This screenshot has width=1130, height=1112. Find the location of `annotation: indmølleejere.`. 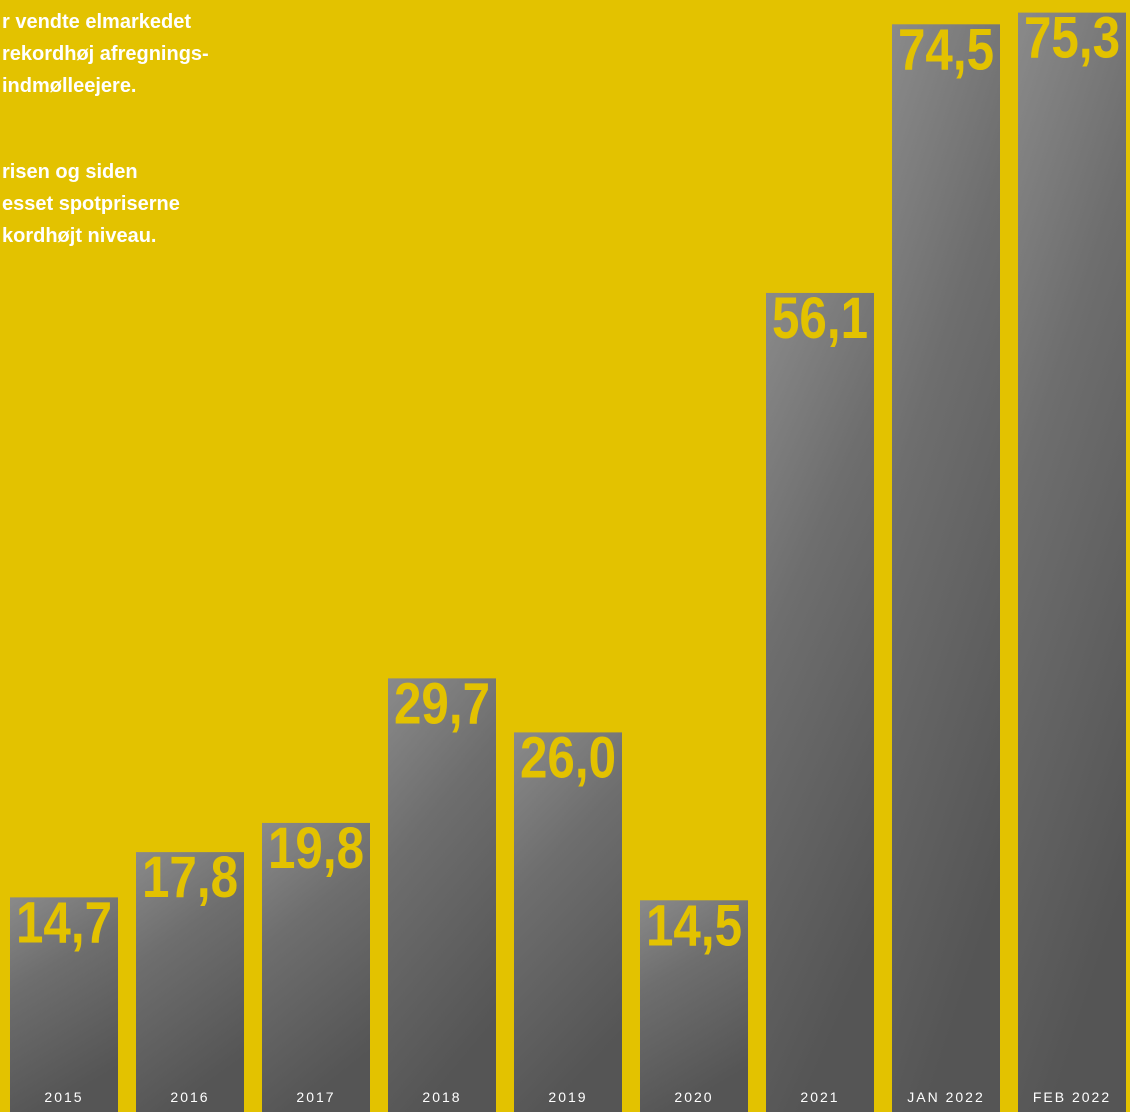

annotation: indmølleejere. is located at coordinates (69, 86).